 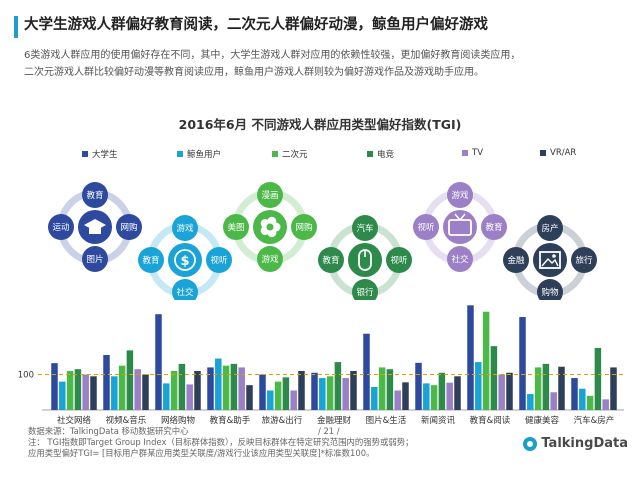 What do you see at coordinates (126, 420) in the screenshot?
I see `x-tick-label: 视频&音乐` at bounding box center [126, 420].